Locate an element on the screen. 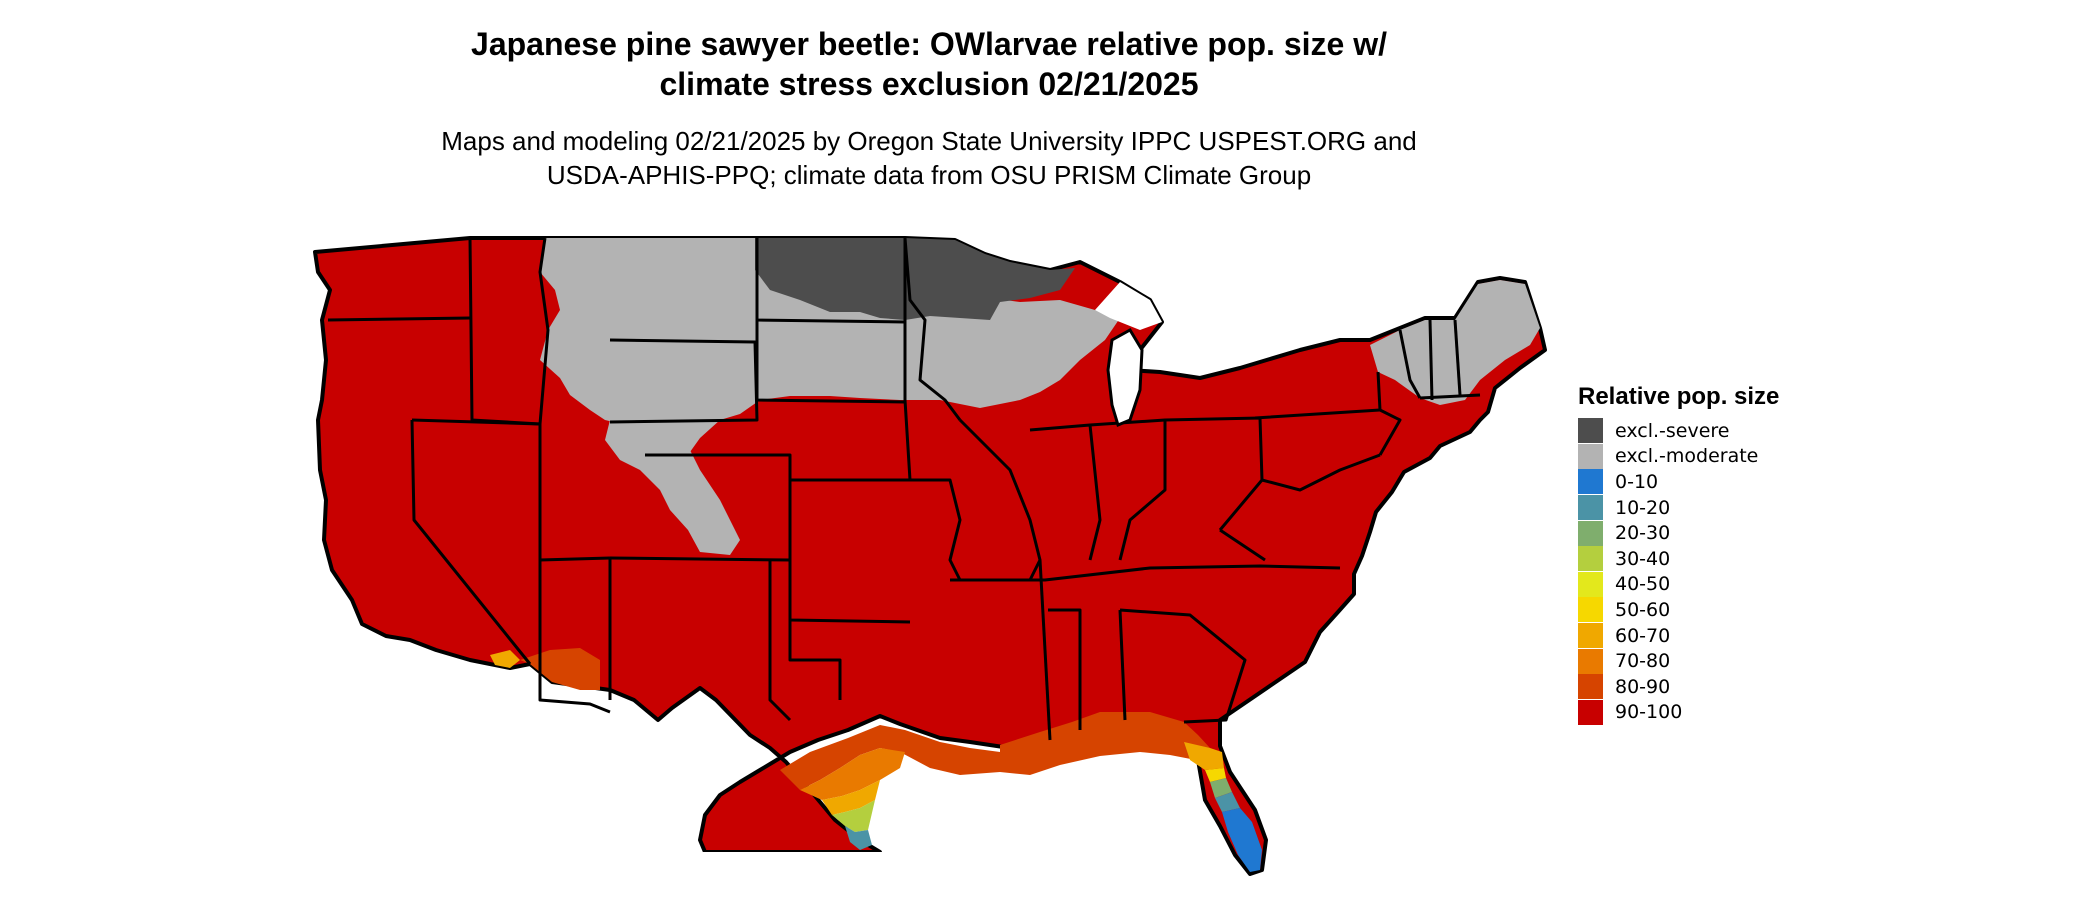 The image size is (2100, 900). legend-item: 70-80 is located at coordinates (1678, 661).